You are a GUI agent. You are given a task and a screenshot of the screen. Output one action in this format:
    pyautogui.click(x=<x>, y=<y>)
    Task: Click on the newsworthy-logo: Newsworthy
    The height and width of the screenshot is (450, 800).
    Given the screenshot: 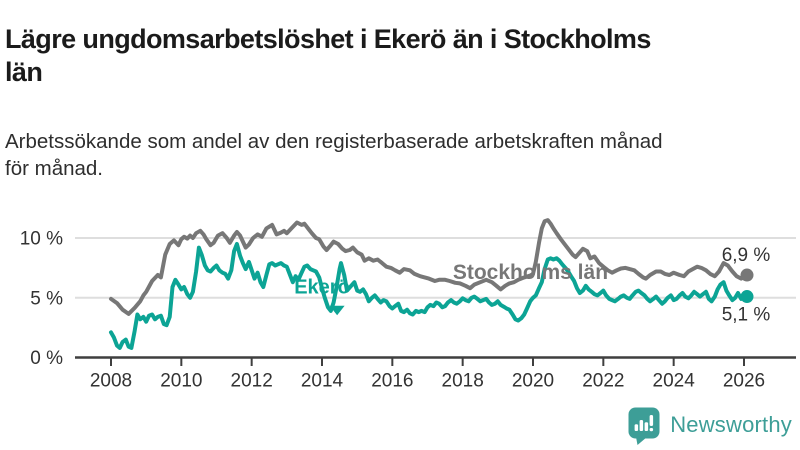 What is the action you would take?
    pyautogui.click(x=710, y=424)
    